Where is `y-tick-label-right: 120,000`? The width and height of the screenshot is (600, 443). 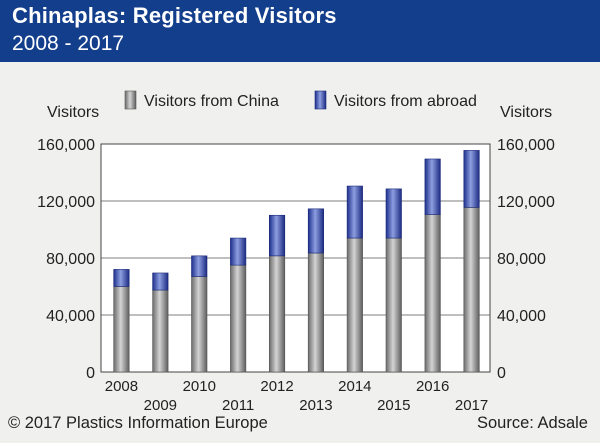 y-tick-label-right: 120,000 is located at coordinates (526, 202).